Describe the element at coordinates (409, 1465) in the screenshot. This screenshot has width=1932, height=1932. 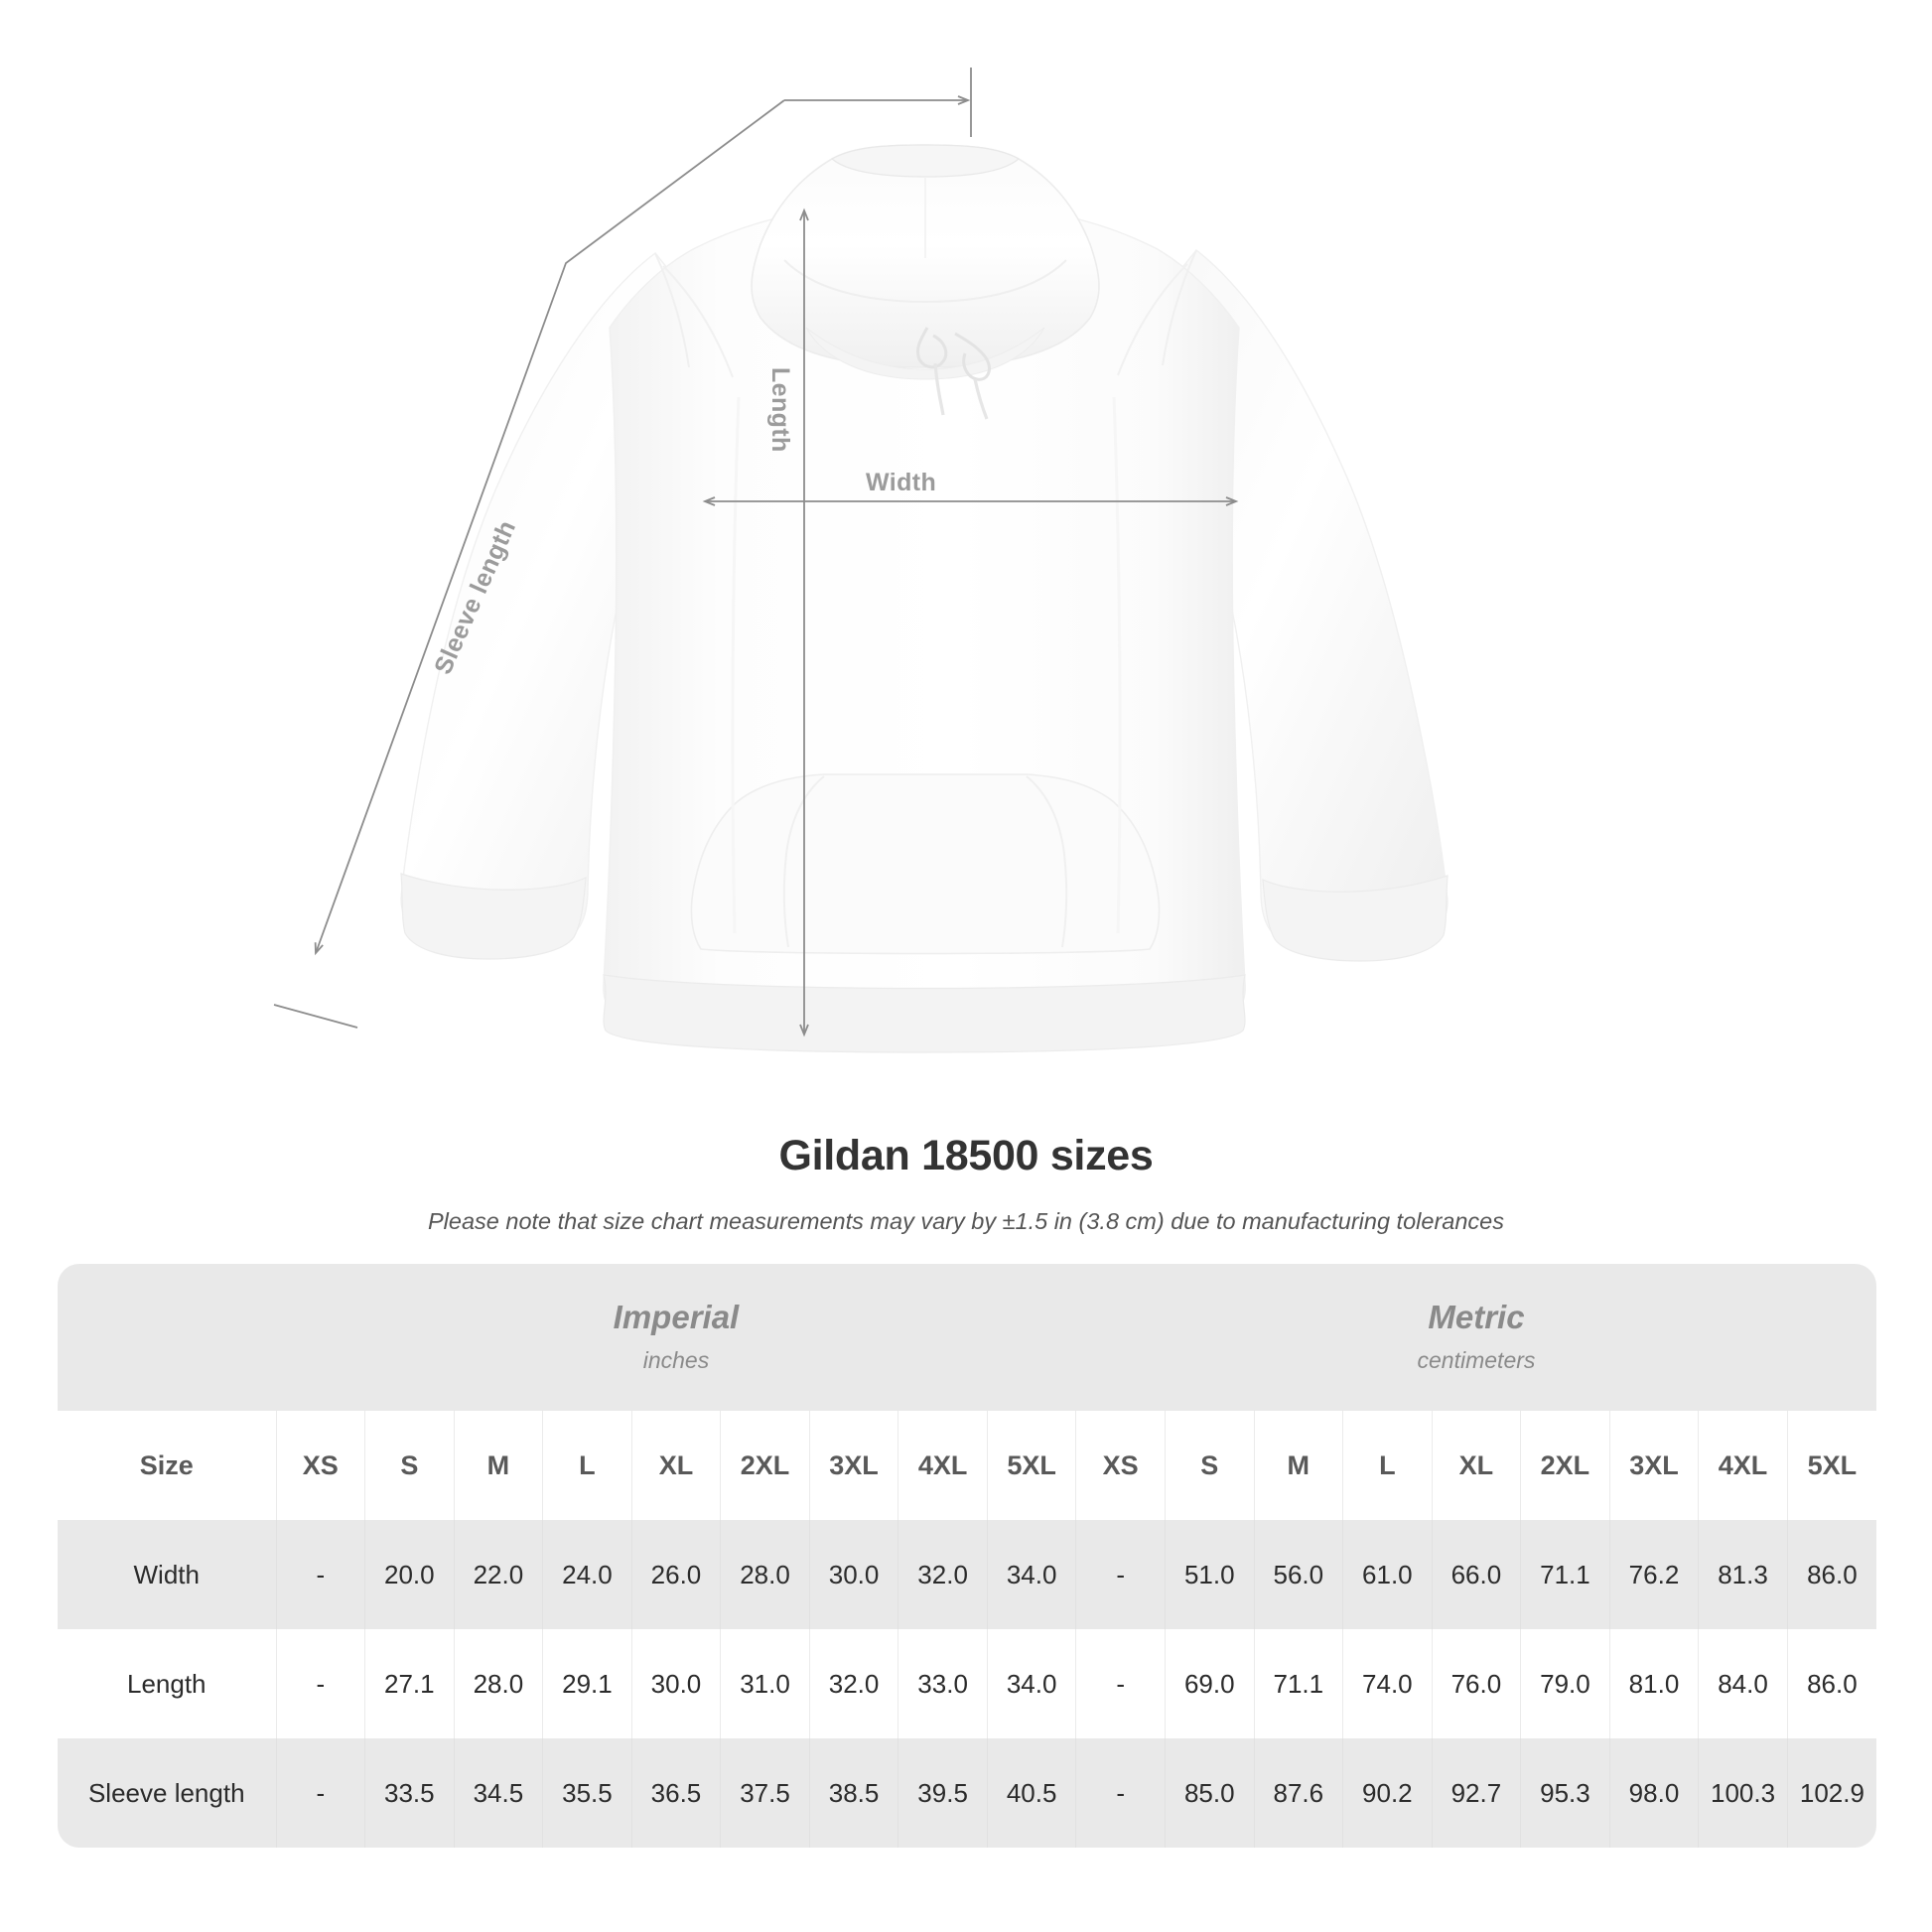
I see `size-header-imperial-s: S` at that location.